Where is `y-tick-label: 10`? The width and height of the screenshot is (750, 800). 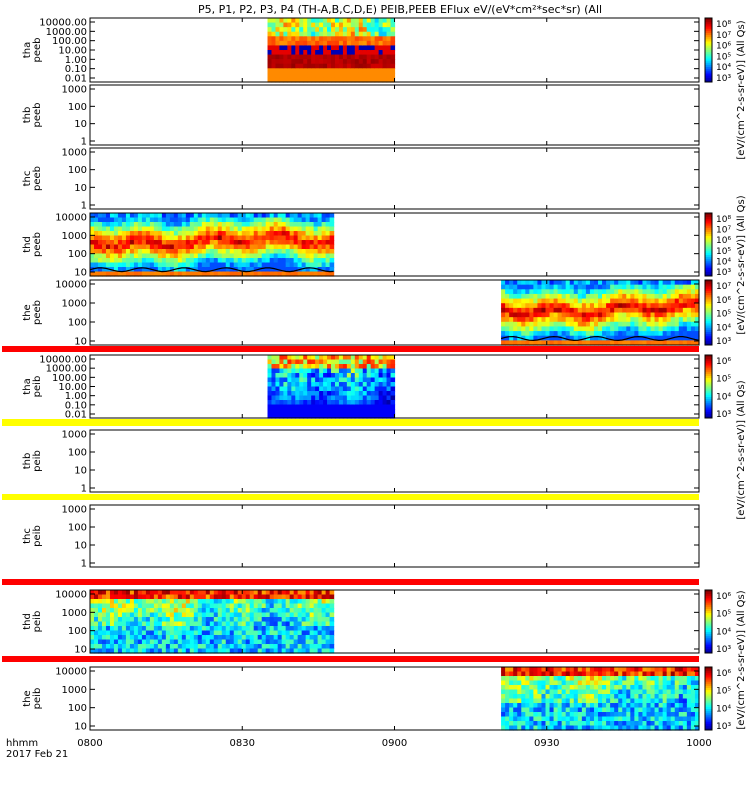
y-tick-label: 10 is located at coordinates (80, 342).